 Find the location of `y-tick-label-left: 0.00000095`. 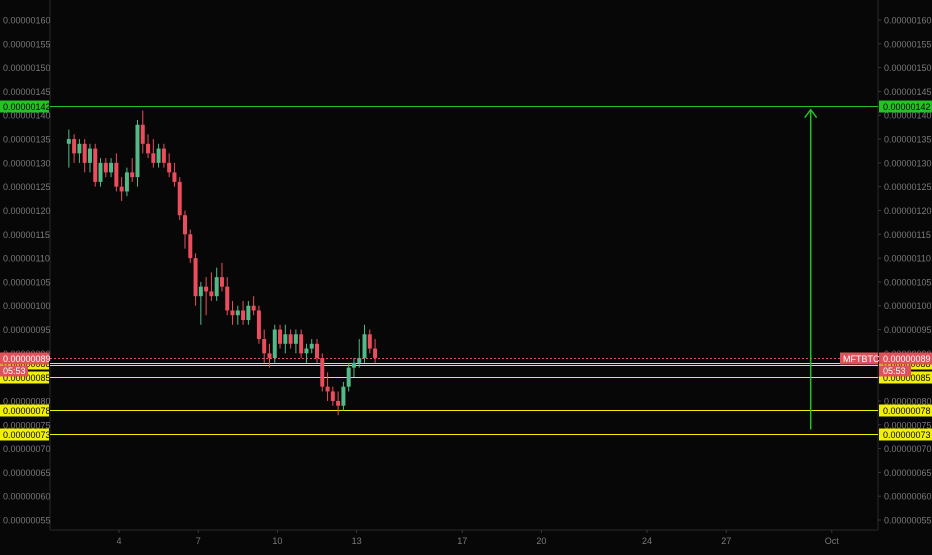

y-tick-label-left: 0.00000095 is located at coordinates (27, 330).